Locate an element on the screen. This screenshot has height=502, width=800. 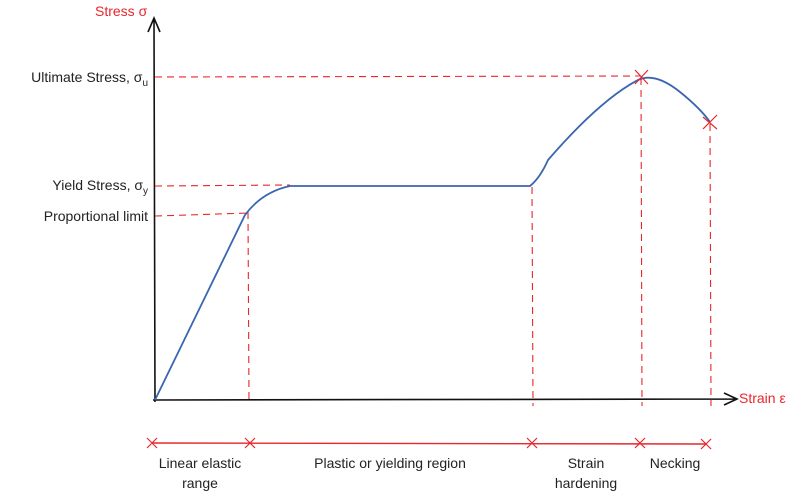
region-label: range is located at coordinates (200, 483).